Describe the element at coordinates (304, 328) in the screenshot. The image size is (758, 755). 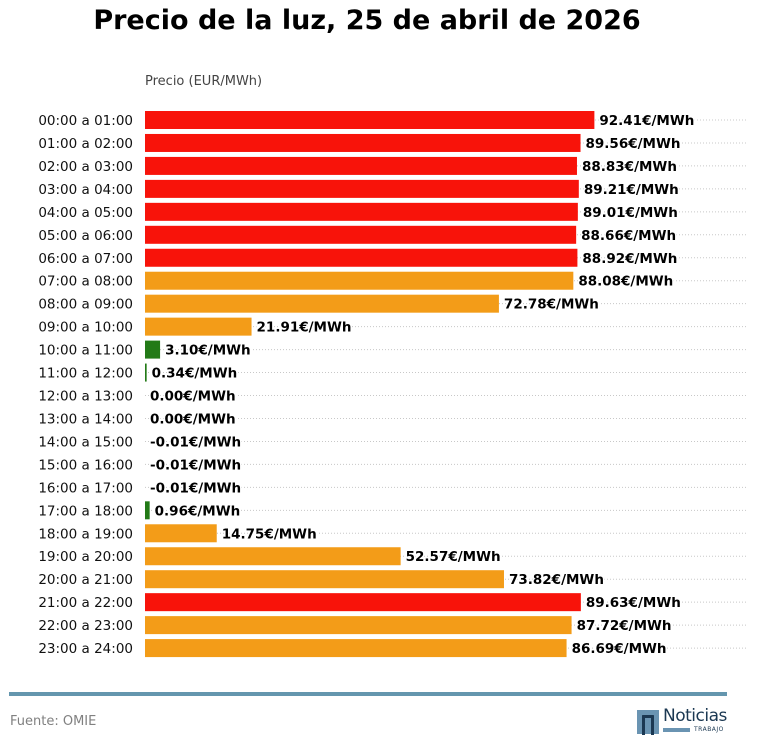
I see `value-label: 21.91€/MWh` at that location.